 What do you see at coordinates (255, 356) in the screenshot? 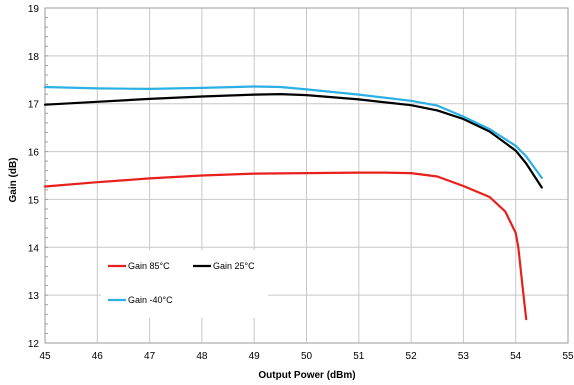
I see `x-tick-label: 49` at bounding box center [255, 356].